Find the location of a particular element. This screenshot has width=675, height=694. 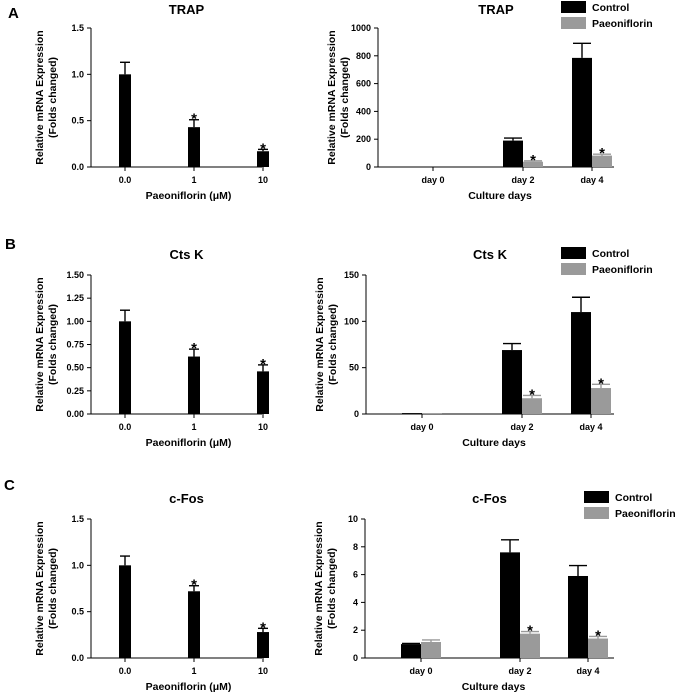

y-tick-label: 50 is located at coordinates (354, 368).